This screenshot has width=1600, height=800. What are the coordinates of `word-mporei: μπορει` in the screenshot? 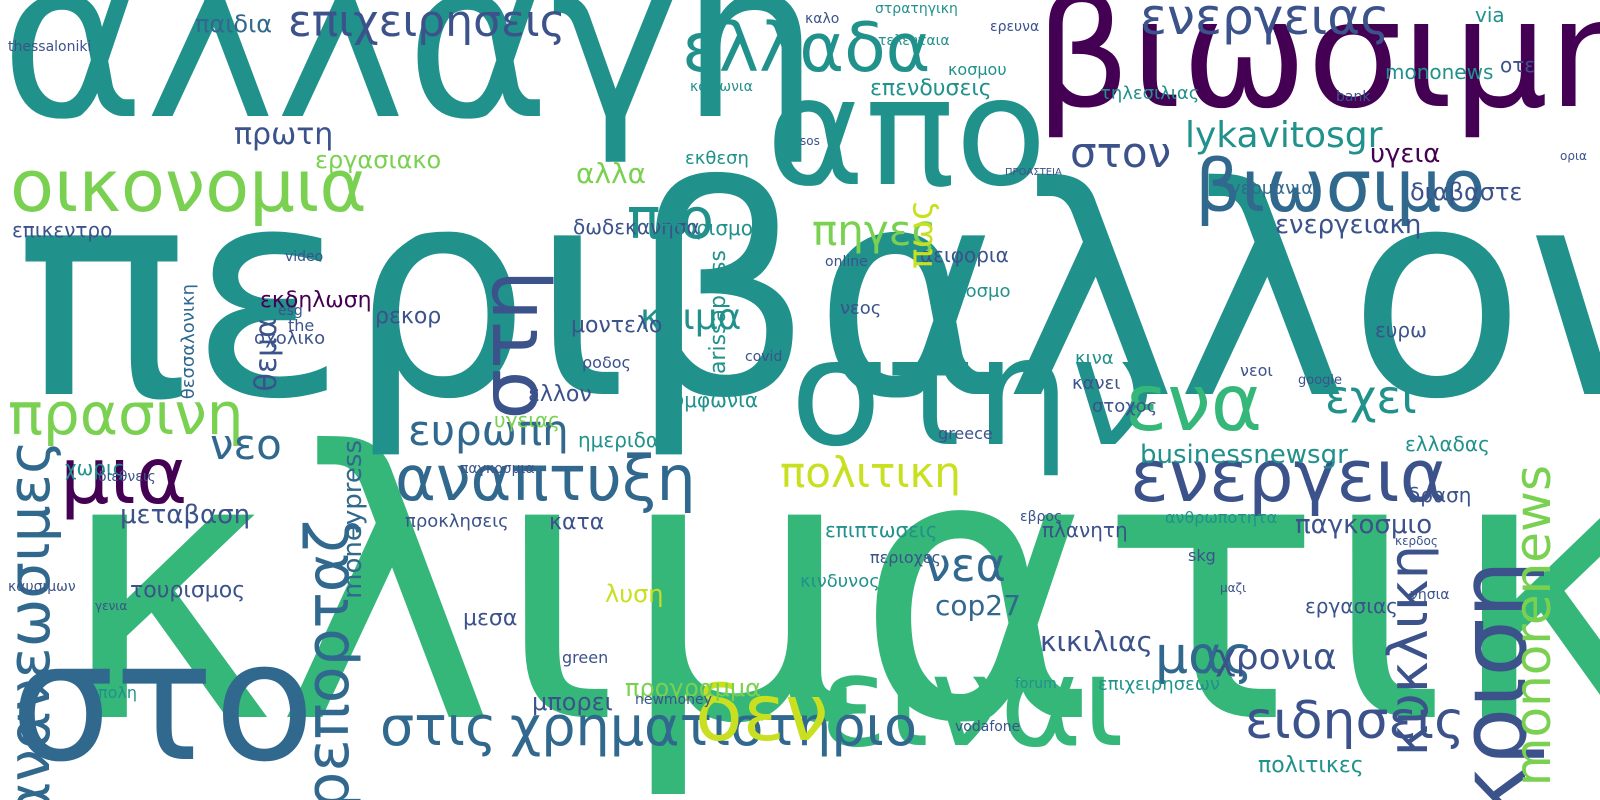 It's located at (572, 702).